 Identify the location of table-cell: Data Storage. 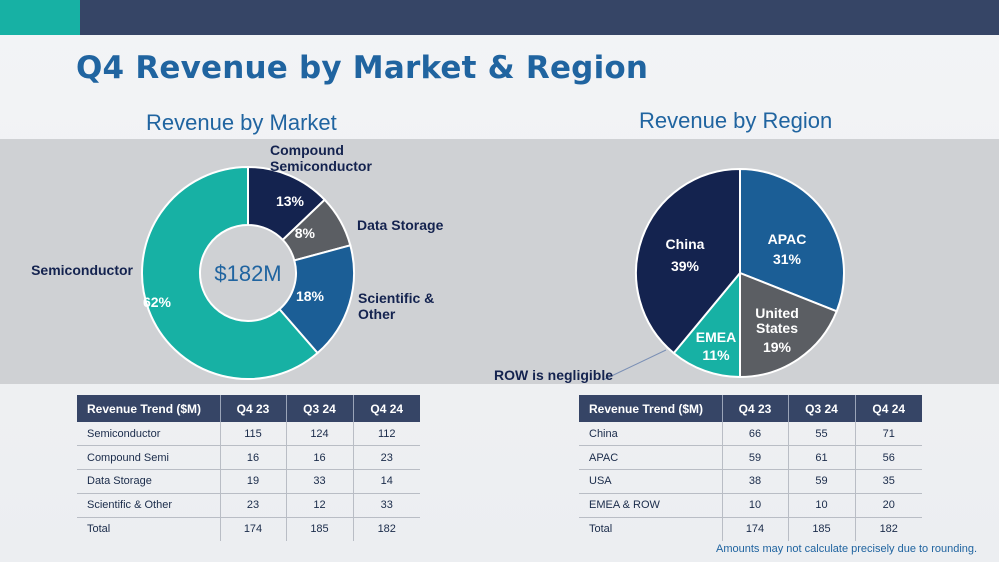
(149, 481).